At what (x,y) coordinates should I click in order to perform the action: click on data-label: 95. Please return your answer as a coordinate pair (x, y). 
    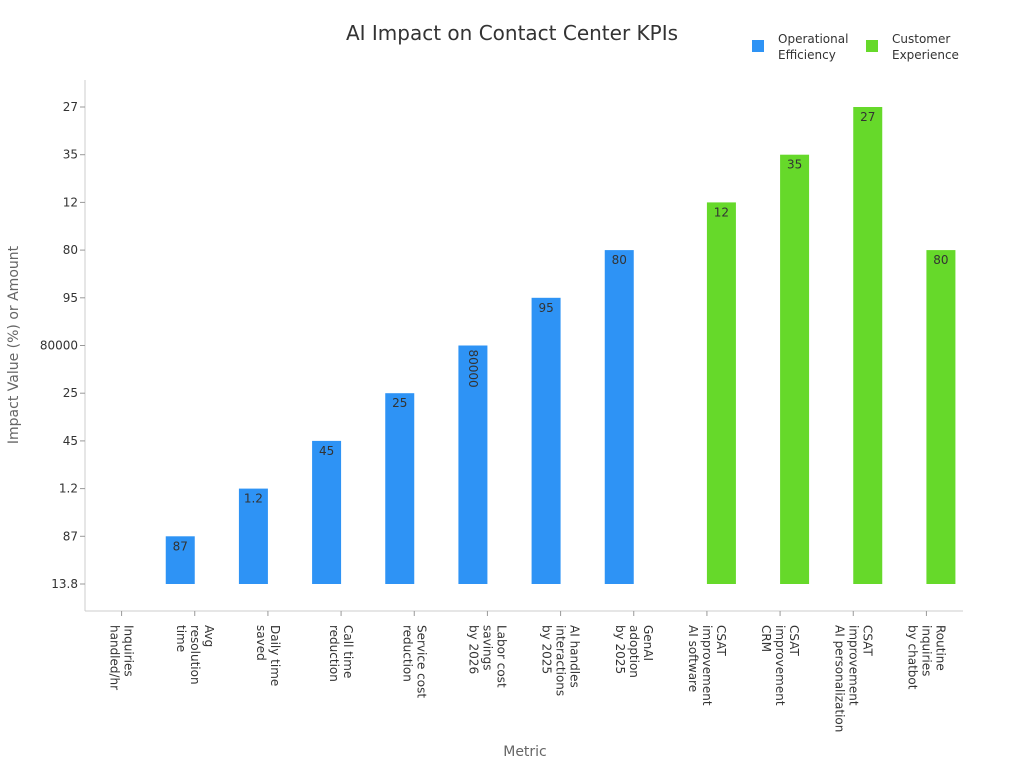
    Looking at the image, I should click on (545, 308).